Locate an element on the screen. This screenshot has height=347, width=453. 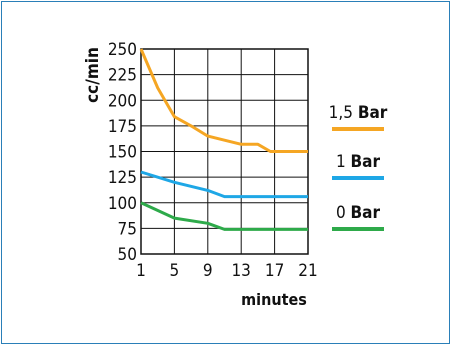
y-axis-label: cc/min is located at coordinates (93, 75).